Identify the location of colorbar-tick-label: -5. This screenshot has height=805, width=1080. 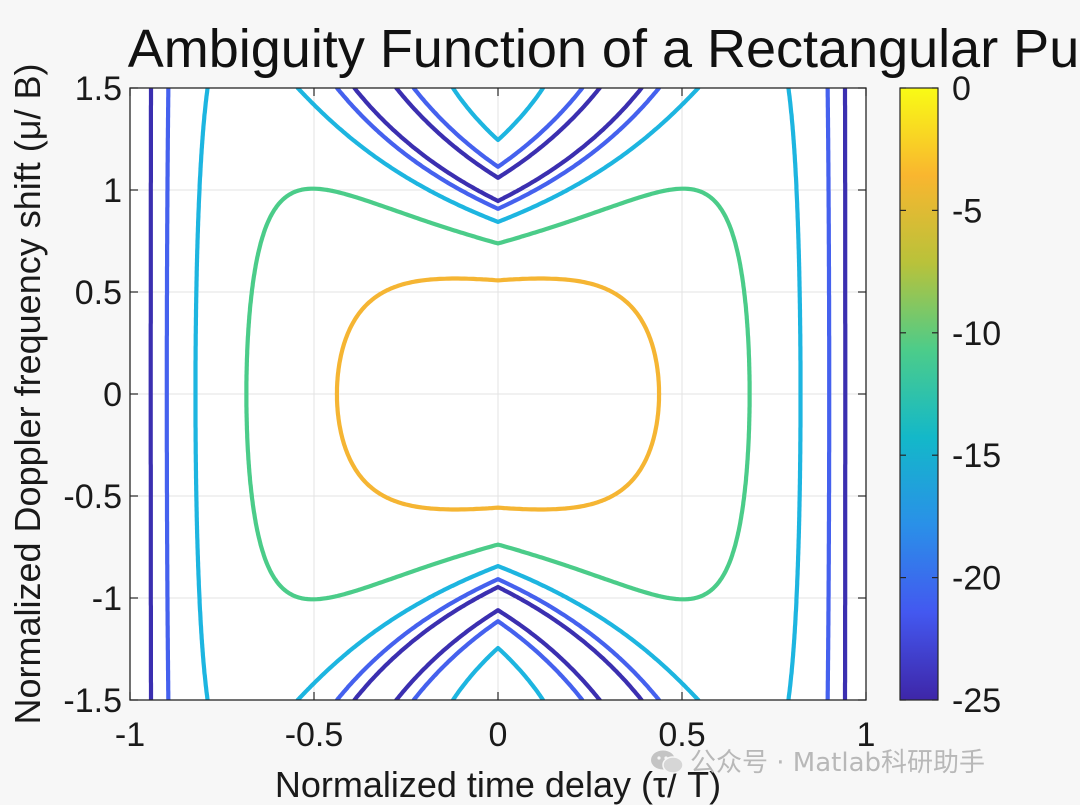
(967, 211).